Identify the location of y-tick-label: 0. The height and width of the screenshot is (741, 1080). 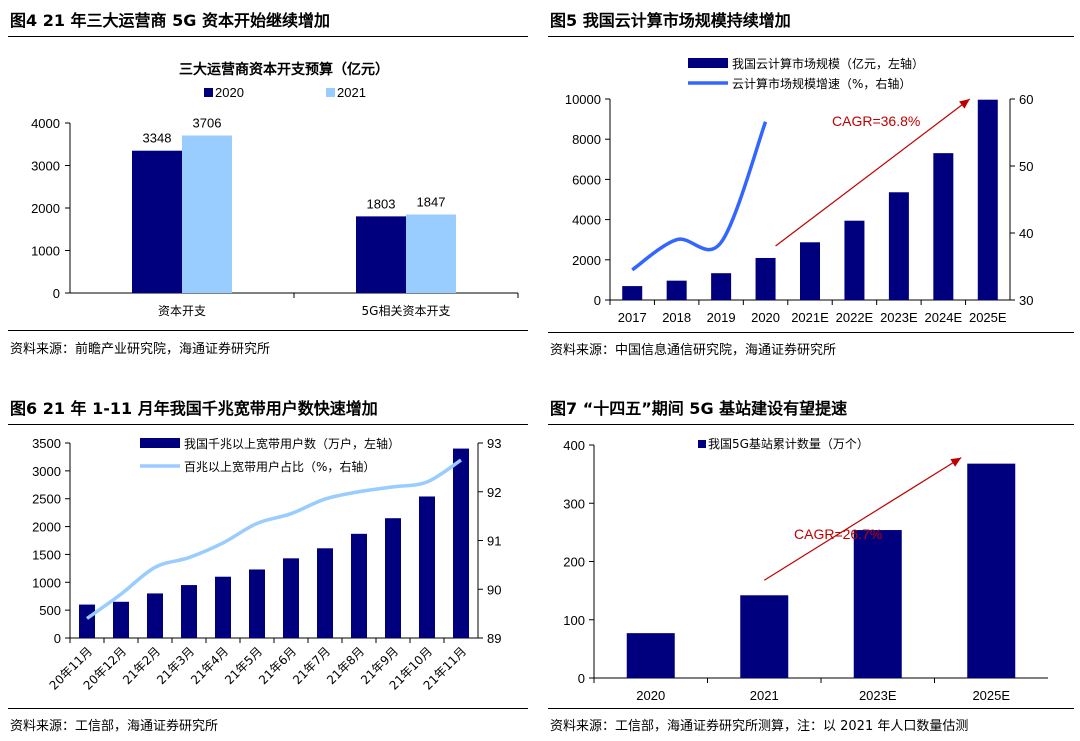
(56, 293).